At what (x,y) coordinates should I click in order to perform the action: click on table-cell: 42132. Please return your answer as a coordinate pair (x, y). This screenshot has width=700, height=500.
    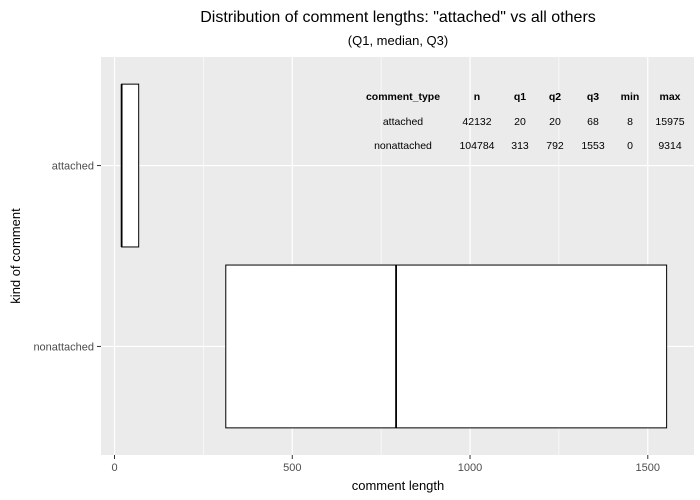
    Looking at the image, I should click on (476, 122).